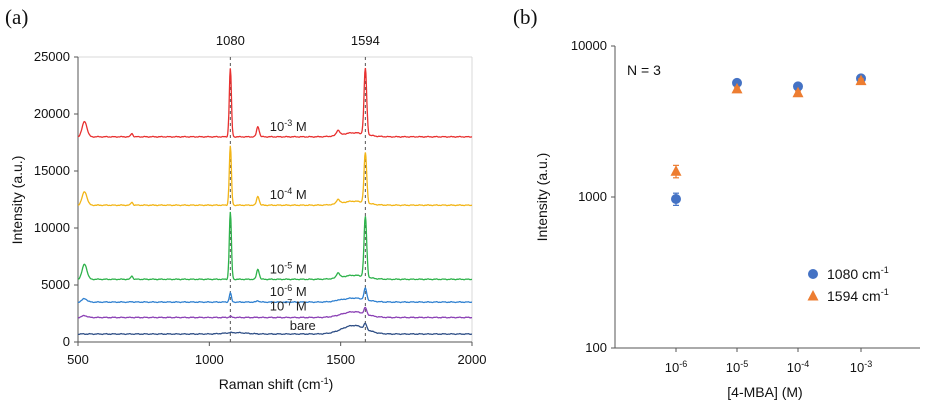 This screenshot has width=932, height=409. Describe the element at coordinates (288, 291) in the screenshot. I see `series-label-3: 10-6 M` at that location.